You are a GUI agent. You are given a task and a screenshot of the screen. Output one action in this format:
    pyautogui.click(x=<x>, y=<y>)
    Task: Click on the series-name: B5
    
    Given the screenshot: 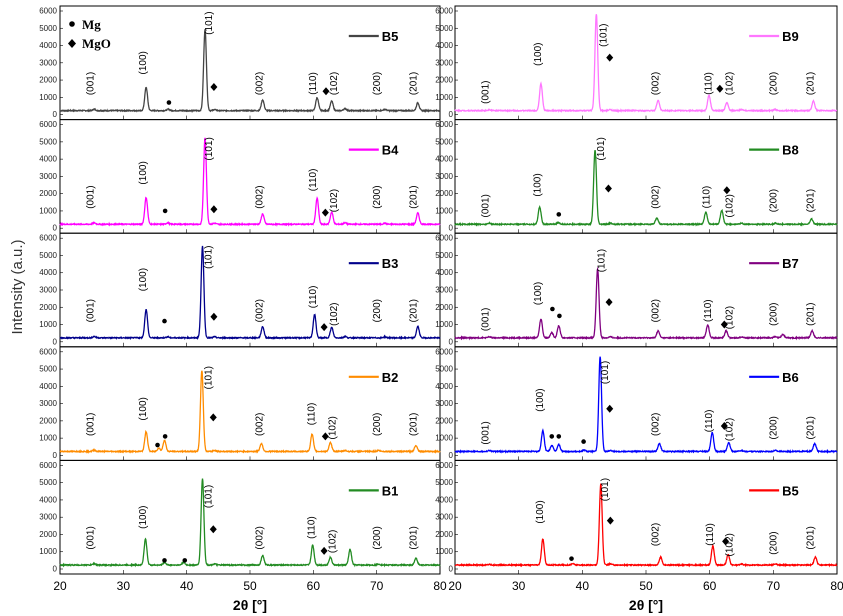 What is the action you would take?
    pyautogui.click(x=790, y=490)
    